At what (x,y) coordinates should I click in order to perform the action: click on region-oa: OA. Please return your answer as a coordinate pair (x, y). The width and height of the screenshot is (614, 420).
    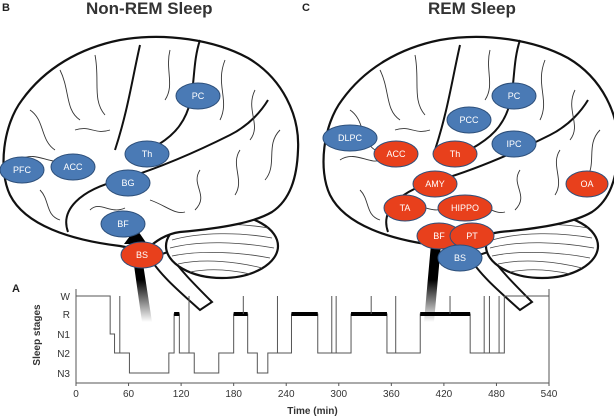
    Looking at the image, I should click on (587, 184).